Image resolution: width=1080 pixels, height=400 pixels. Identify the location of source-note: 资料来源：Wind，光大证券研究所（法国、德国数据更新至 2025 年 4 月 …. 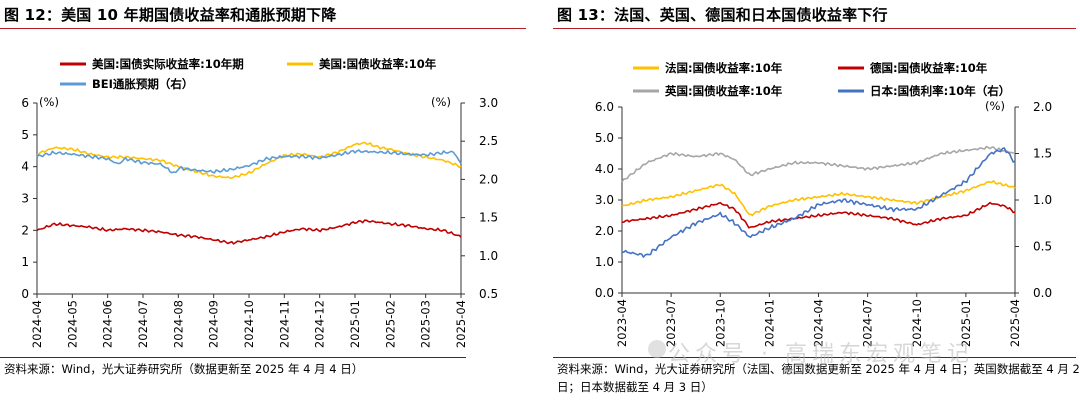
(818, 378).